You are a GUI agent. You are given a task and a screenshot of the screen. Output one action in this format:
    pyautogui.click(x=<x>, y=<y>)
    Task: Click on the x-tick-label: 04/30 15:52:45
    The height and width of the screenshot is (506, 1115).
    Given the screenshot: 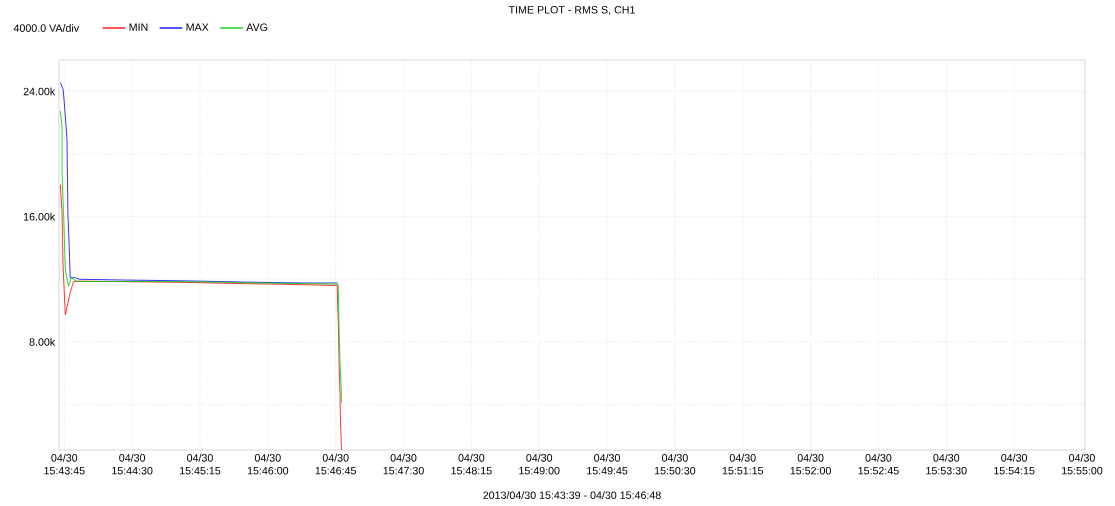 What is the action you would take?
    pyautogui.click(x=878, y=464)
    